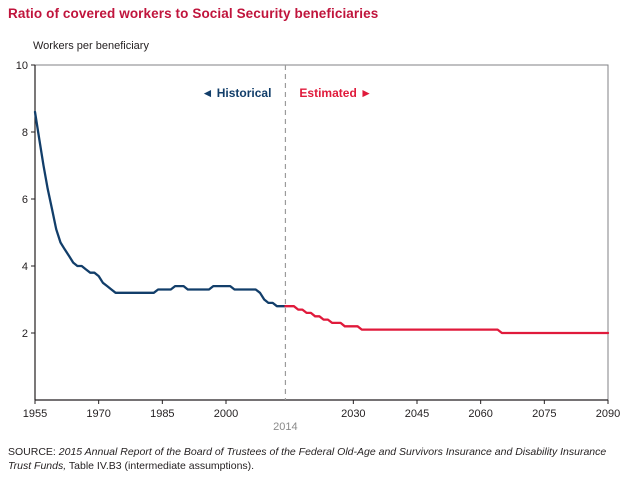 This screenshot has height=480, width=632. I want to click on source-prefix: SOURCE:, so click(33, 452).